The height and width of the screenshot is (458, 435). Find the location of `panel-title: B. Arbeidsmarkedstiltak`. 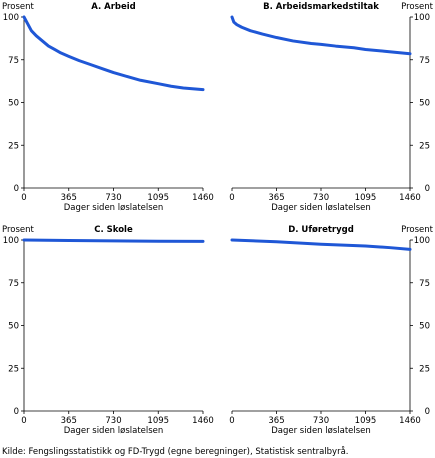

panel-title: B. Arbeidsmarkedstiltak is located at coordinates (321, 7).